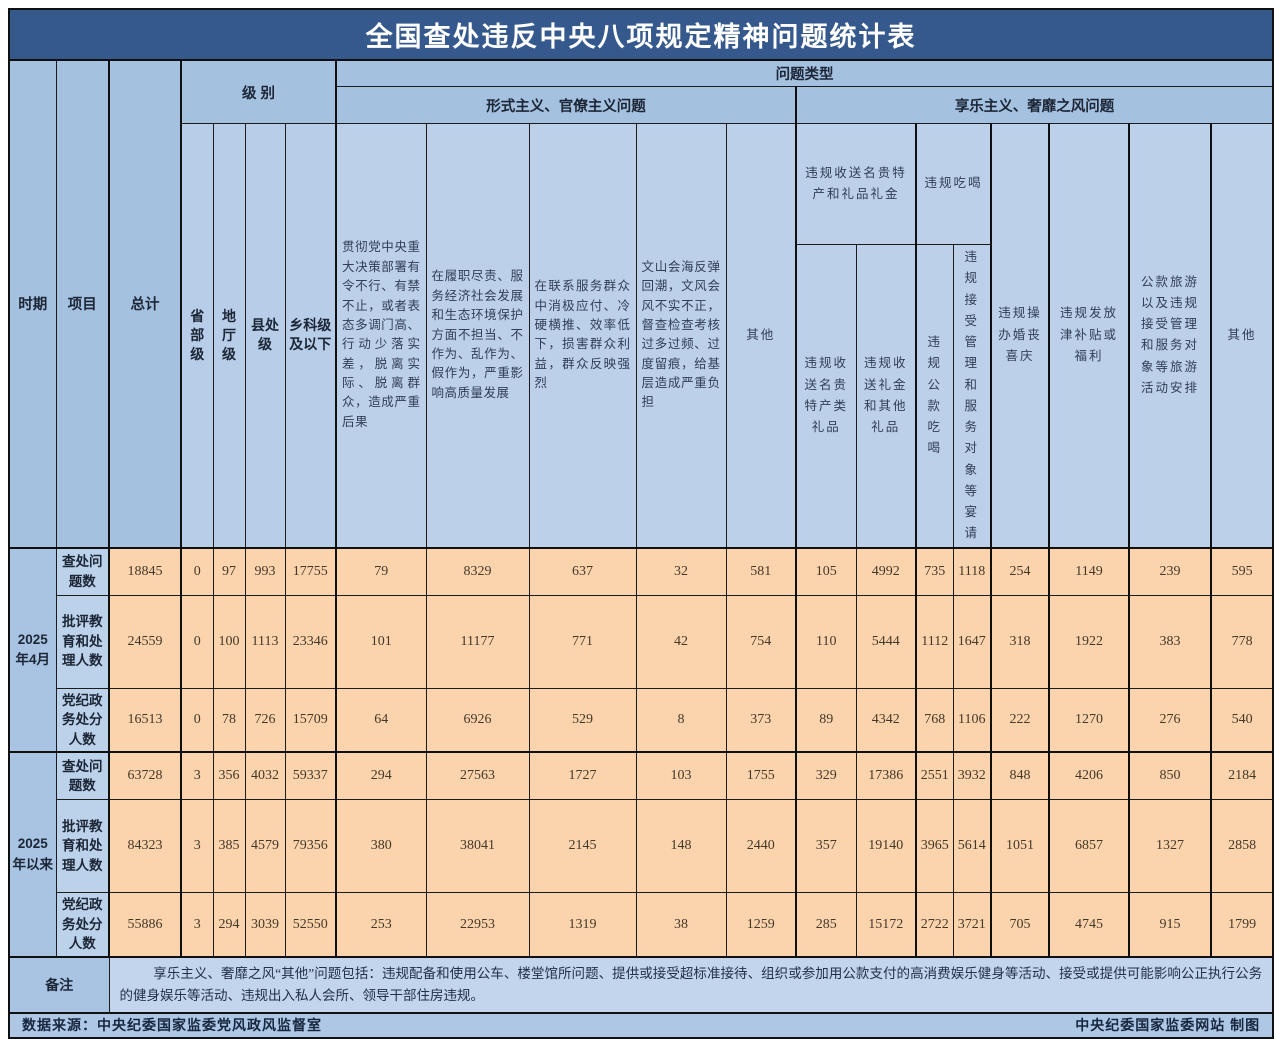  Describe the element at coordinates (229, 571) in the screenshot. I see `data-cell: 97` at that location.